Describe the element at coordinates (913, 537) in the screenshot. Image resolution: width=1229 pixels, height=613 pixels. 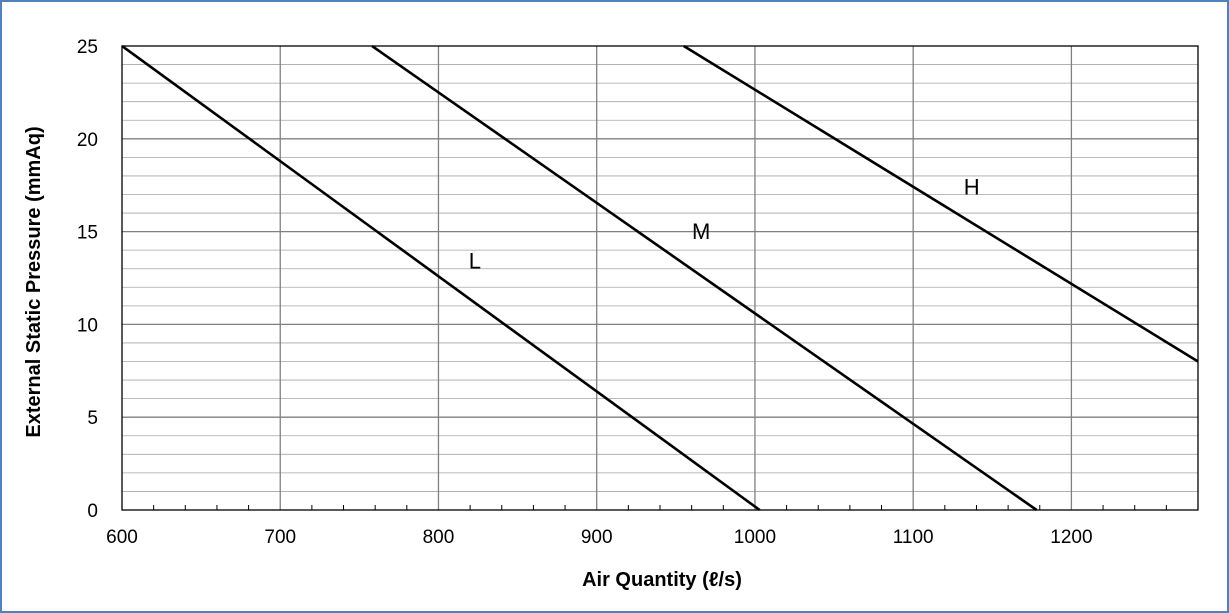
I see `x-tick-label: 1100` at that location.